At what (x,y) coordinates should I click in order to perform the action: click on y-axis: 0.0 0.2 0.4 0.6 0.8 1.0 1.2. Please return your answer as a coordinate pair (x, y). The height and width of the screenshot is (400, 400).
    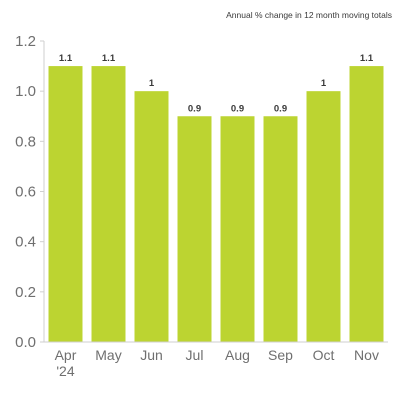
    Looking at the image, I should click on (30, 192).